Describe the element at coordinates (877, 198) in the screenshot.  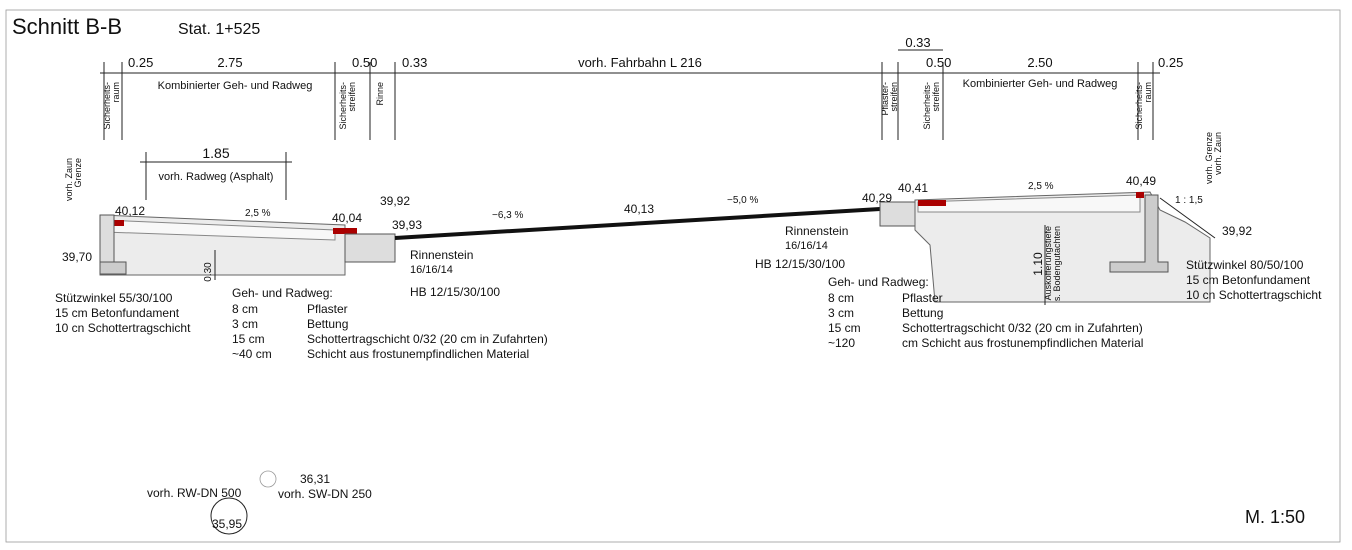
I see `elevation: 40,29` at that location.